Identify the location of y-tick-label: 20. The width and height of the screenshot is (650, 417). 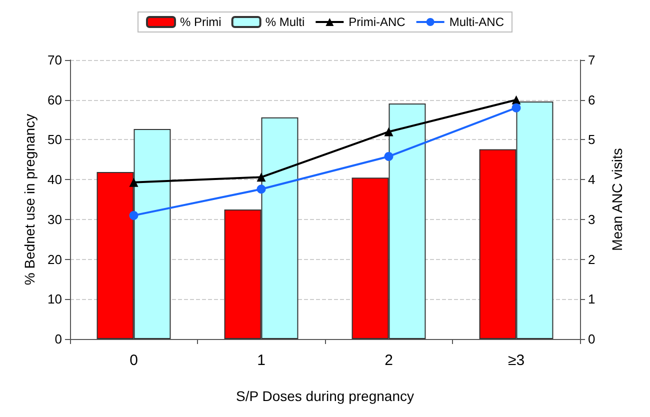
(55, 259).